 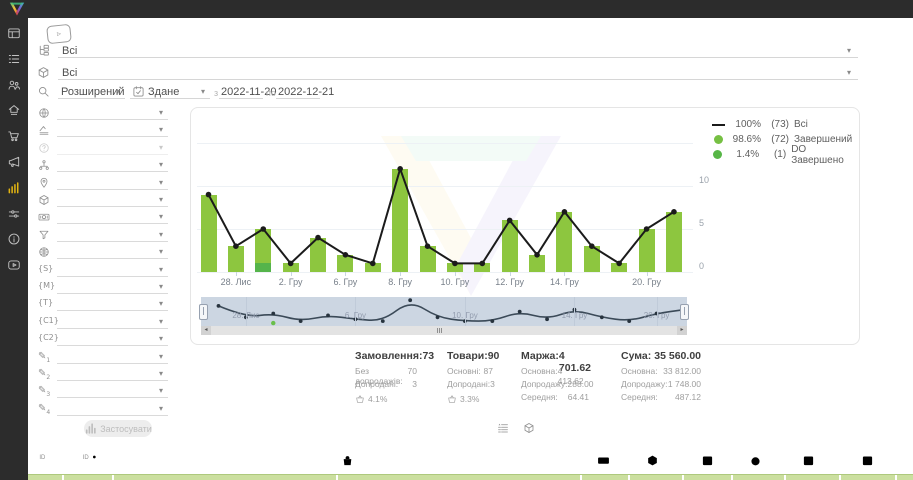 I want to click on video-hint-button: ▹, so click(x=59, y=34).